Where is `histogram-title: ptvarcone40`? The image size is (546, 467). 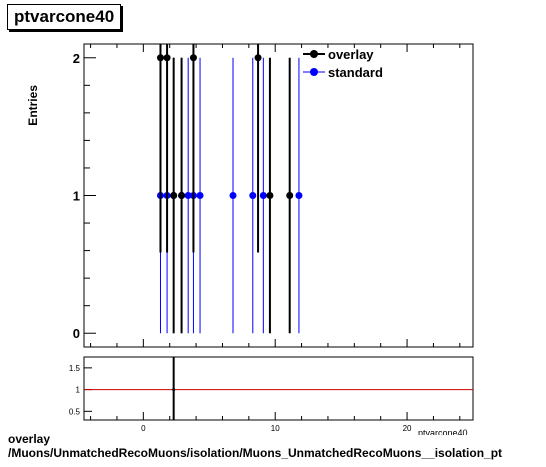 histogram-title: ptvarcone40 is located at coordinates (64, 17).